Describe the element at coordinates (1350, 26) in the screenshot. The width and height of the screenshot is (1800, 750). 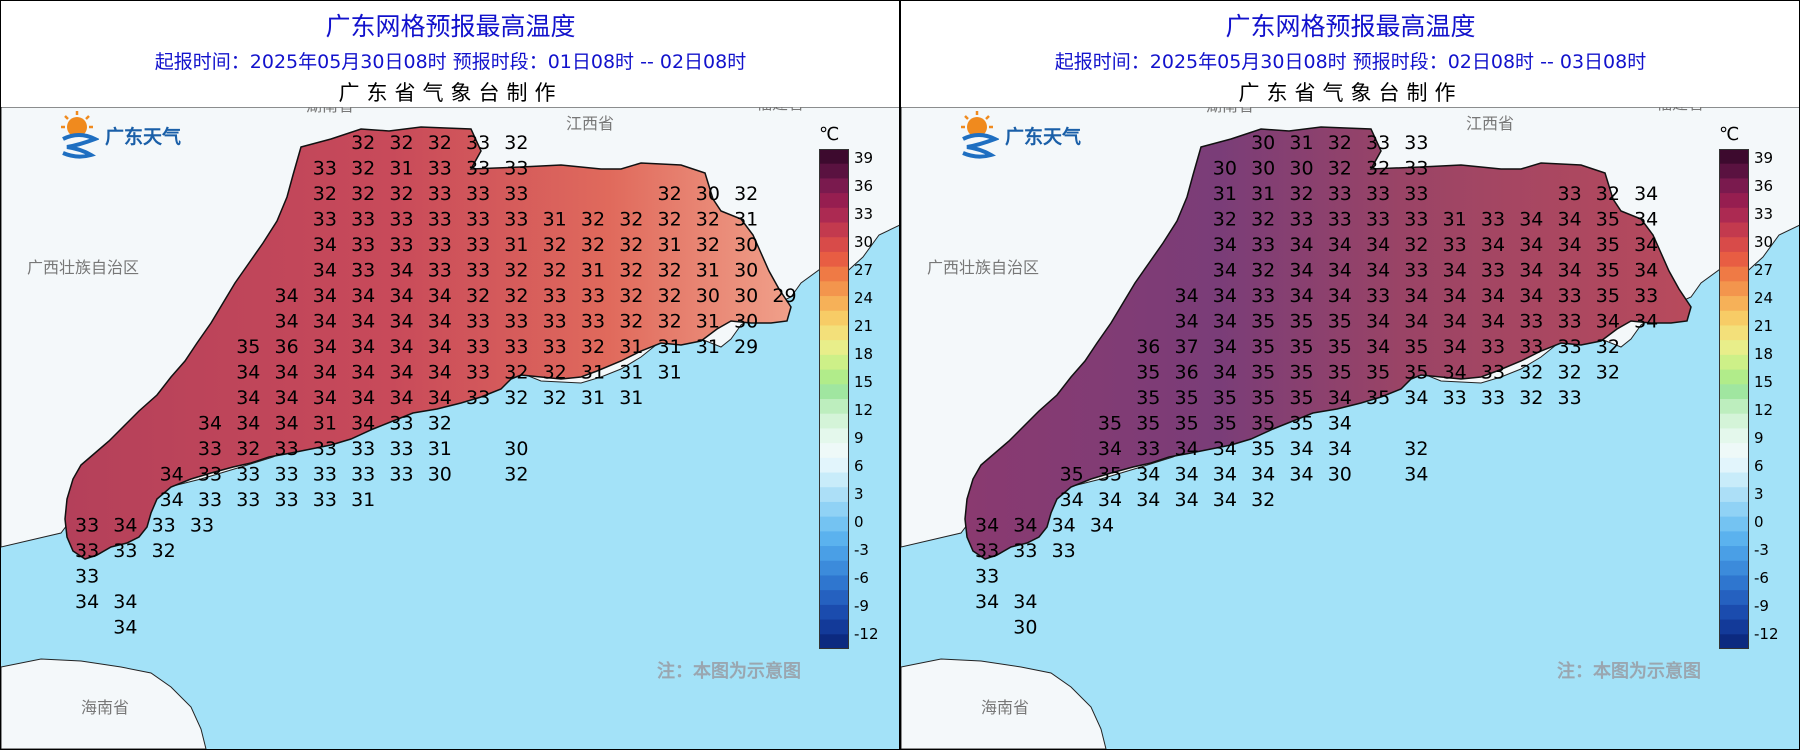
I see `map-title: 广东网格预报最高温度` at that location.